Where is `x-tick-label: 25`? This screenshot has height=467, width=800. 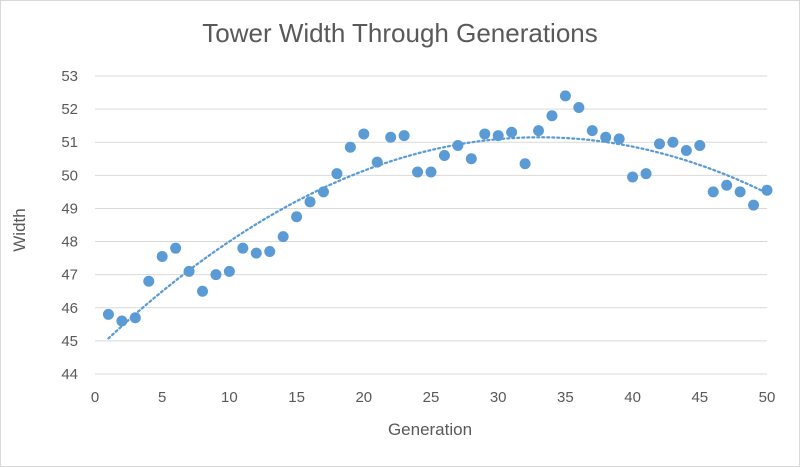
x-tick-label: 25 is located at coordinates (431, 397).